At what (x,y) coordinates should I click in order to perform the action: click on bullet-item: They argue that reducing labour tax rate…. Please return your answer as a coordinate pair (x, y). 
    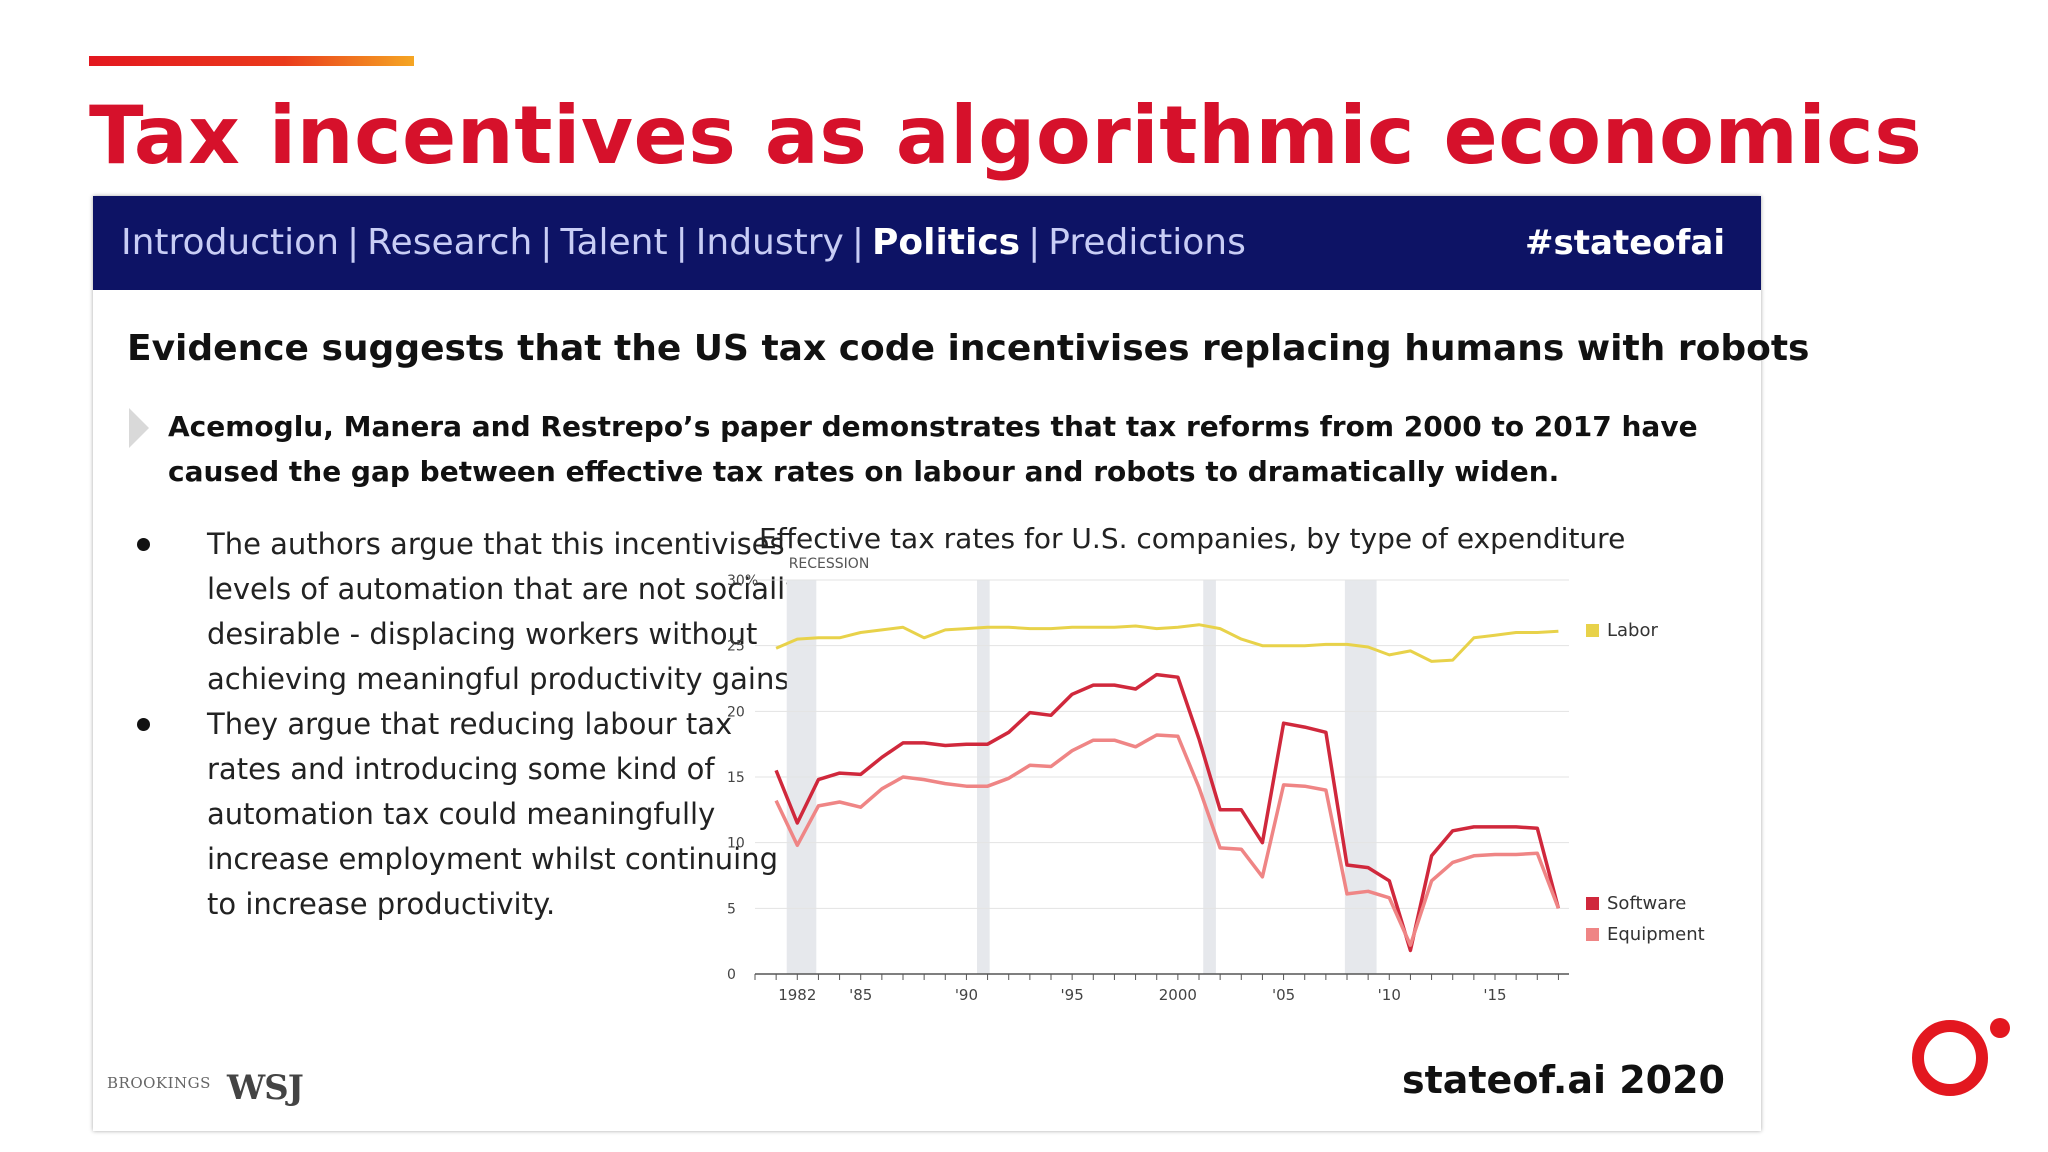
    Looking at the image, I should click on (468, 814).